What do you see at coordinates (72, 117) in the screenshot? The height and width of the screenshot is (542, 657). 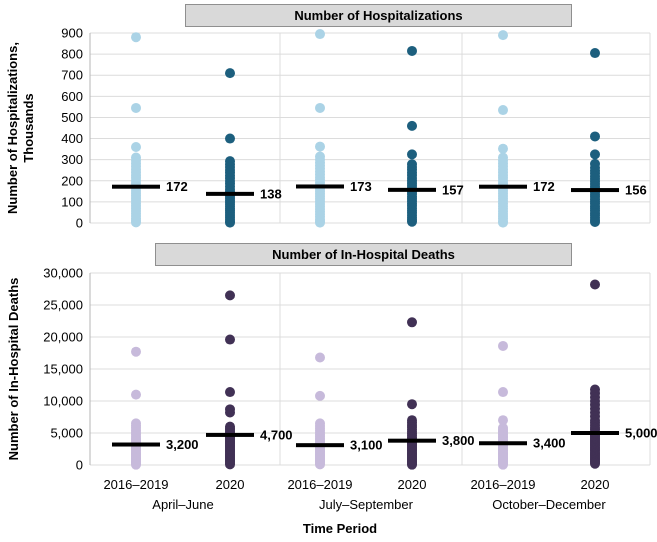 I see `y-tick-label: 500` at bounding box center [72, 117].